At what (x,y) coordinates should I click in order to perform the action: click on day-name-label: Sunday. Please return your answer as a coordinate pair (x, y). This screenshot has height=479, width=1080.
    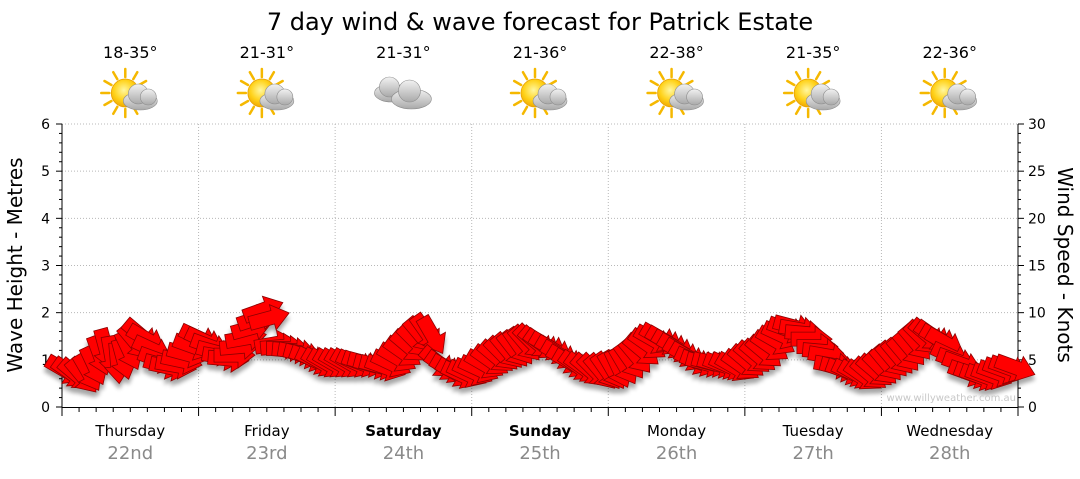
    Looking at the image, I should click on (540, 431).